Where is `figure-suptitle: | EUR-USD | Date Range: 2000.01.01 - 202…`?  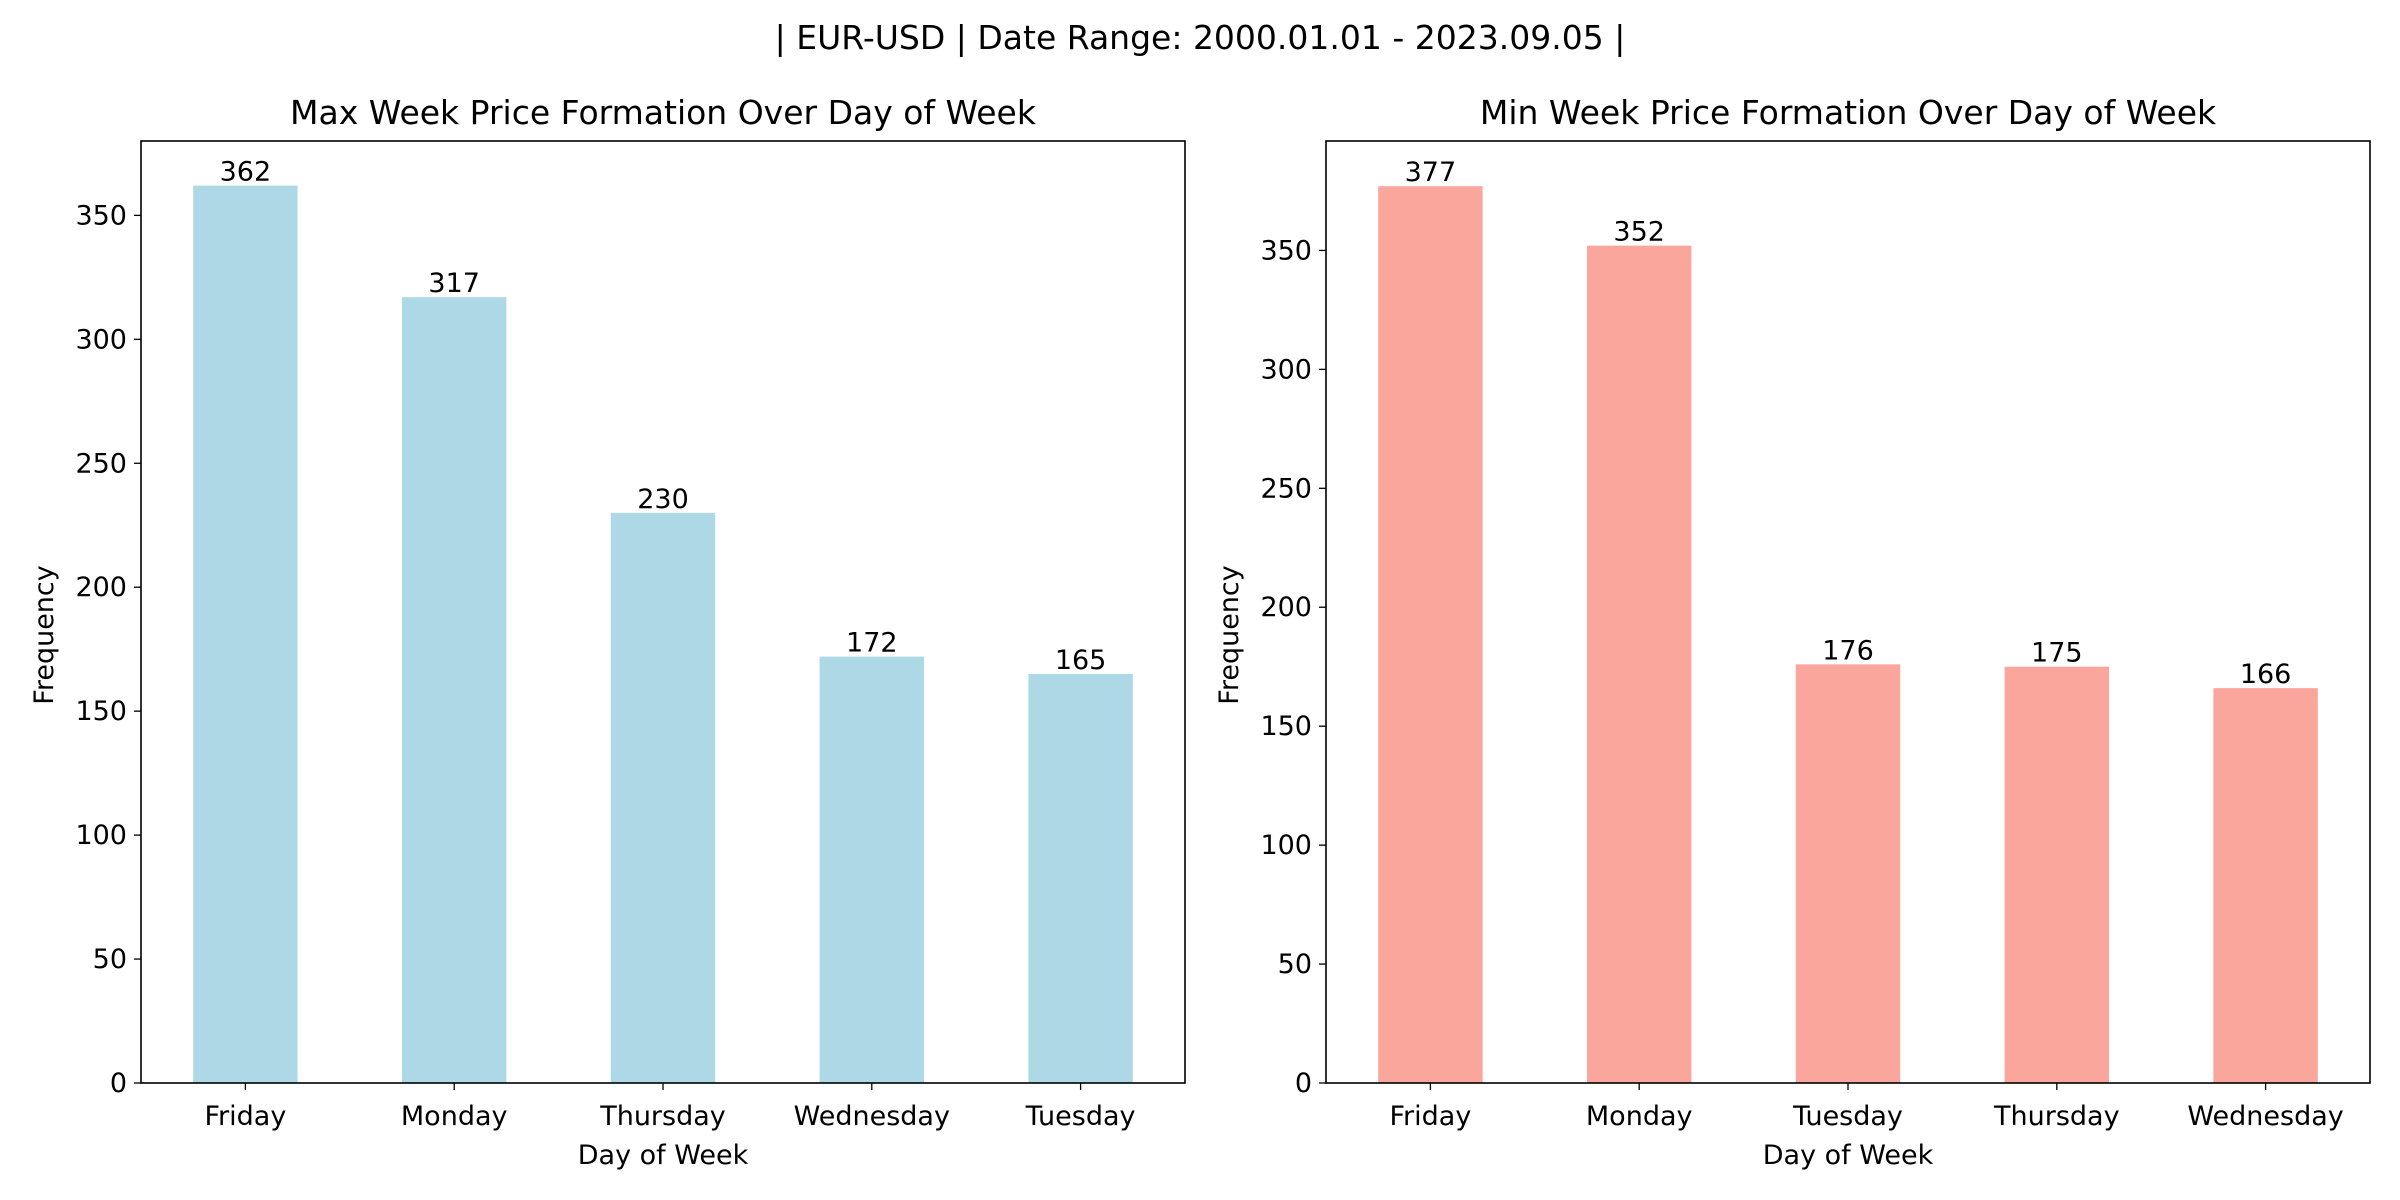
figure-suptitle: | EUR-USD | Date Range: 2000.01.01 - 202… is located at coordinates (1200, 37).